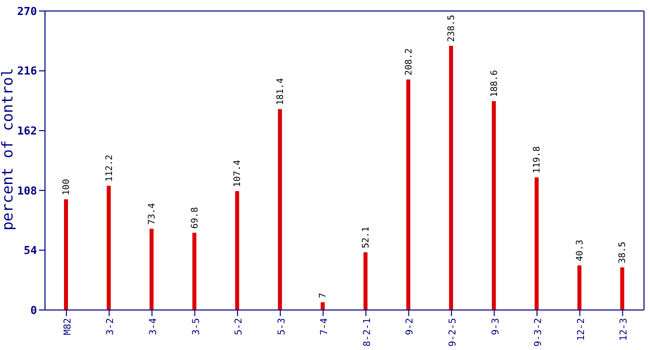 This screenshot has height=350, width=650. What do you see at coordinates (238, 174) in the screenshot?
I see `data-label: 107.4` at bounding box center [238, 174].